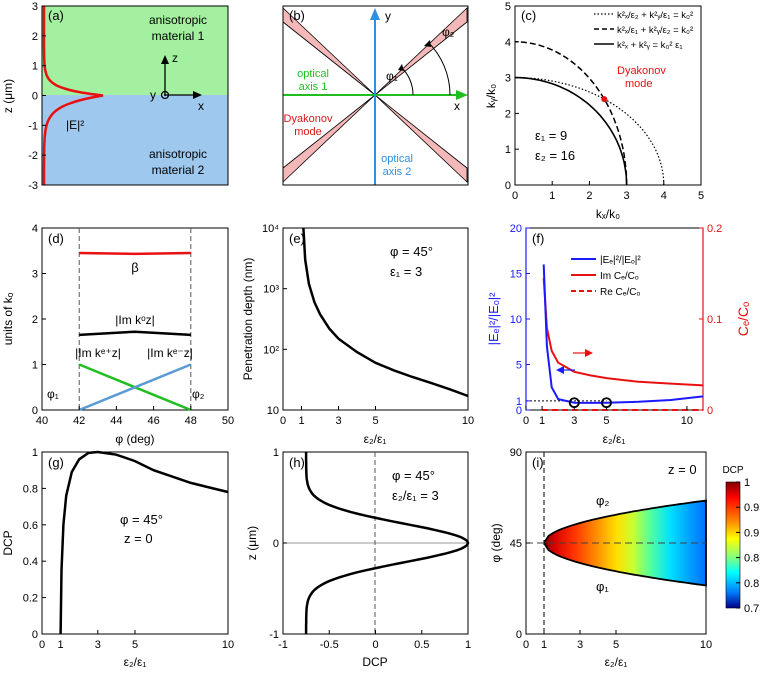 The width and height of the screenshot is (760, 674). What do you see at coordinates (375, 319) in the screenshot?
I see `panel-e-frame` at bounding box center [375, 319].